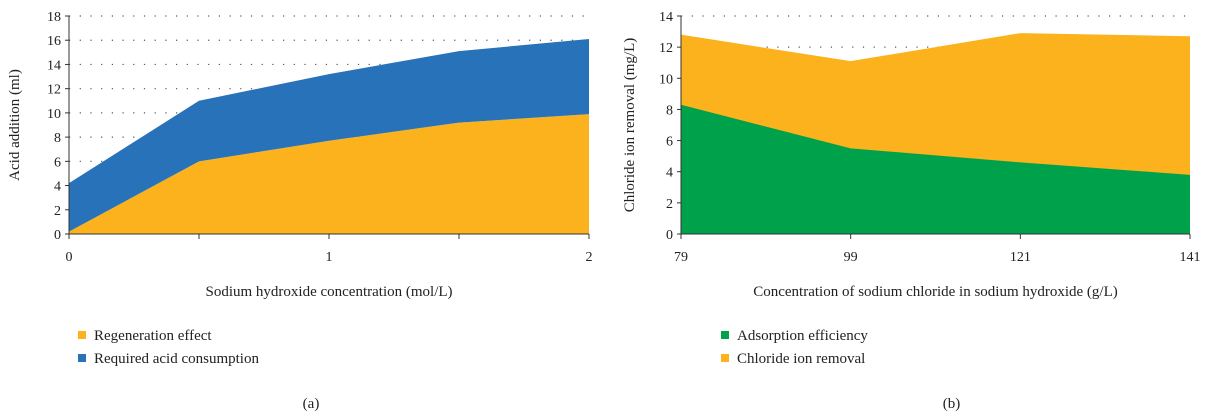 The image size is (1211, 417). I want to click on x-tick-label: 99, so click(851, 257).